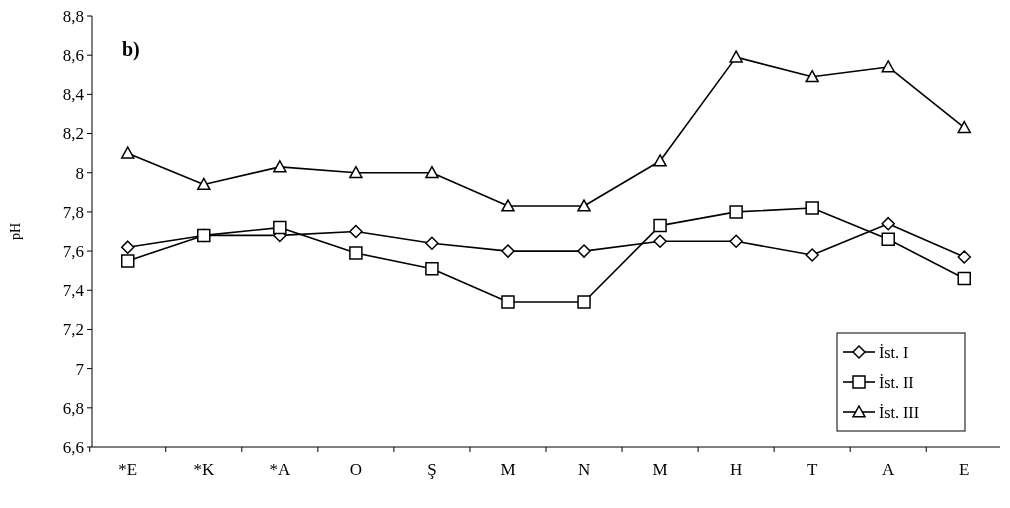 This screenshot has height=508, width=1010. What do you see at coordinates (73, 134) in the screenshot?
I see `y-tick-label: 8,2` at bounding box center [73, 134].